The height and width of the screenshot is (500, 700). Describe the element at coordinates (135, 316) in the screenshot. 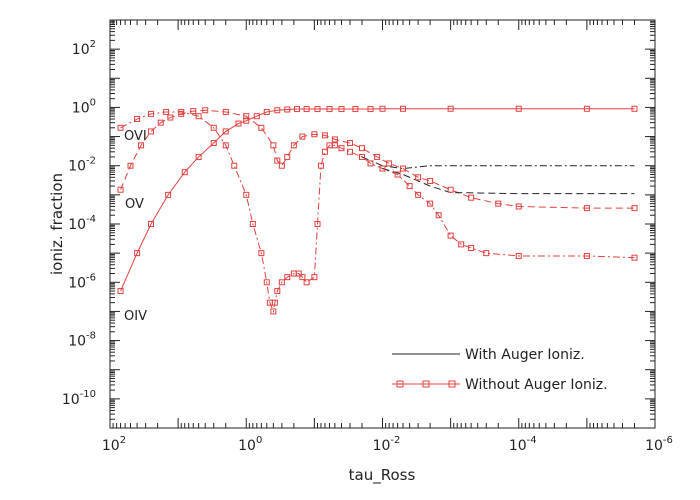

I see `annotation-oiv: OIV` at that location.